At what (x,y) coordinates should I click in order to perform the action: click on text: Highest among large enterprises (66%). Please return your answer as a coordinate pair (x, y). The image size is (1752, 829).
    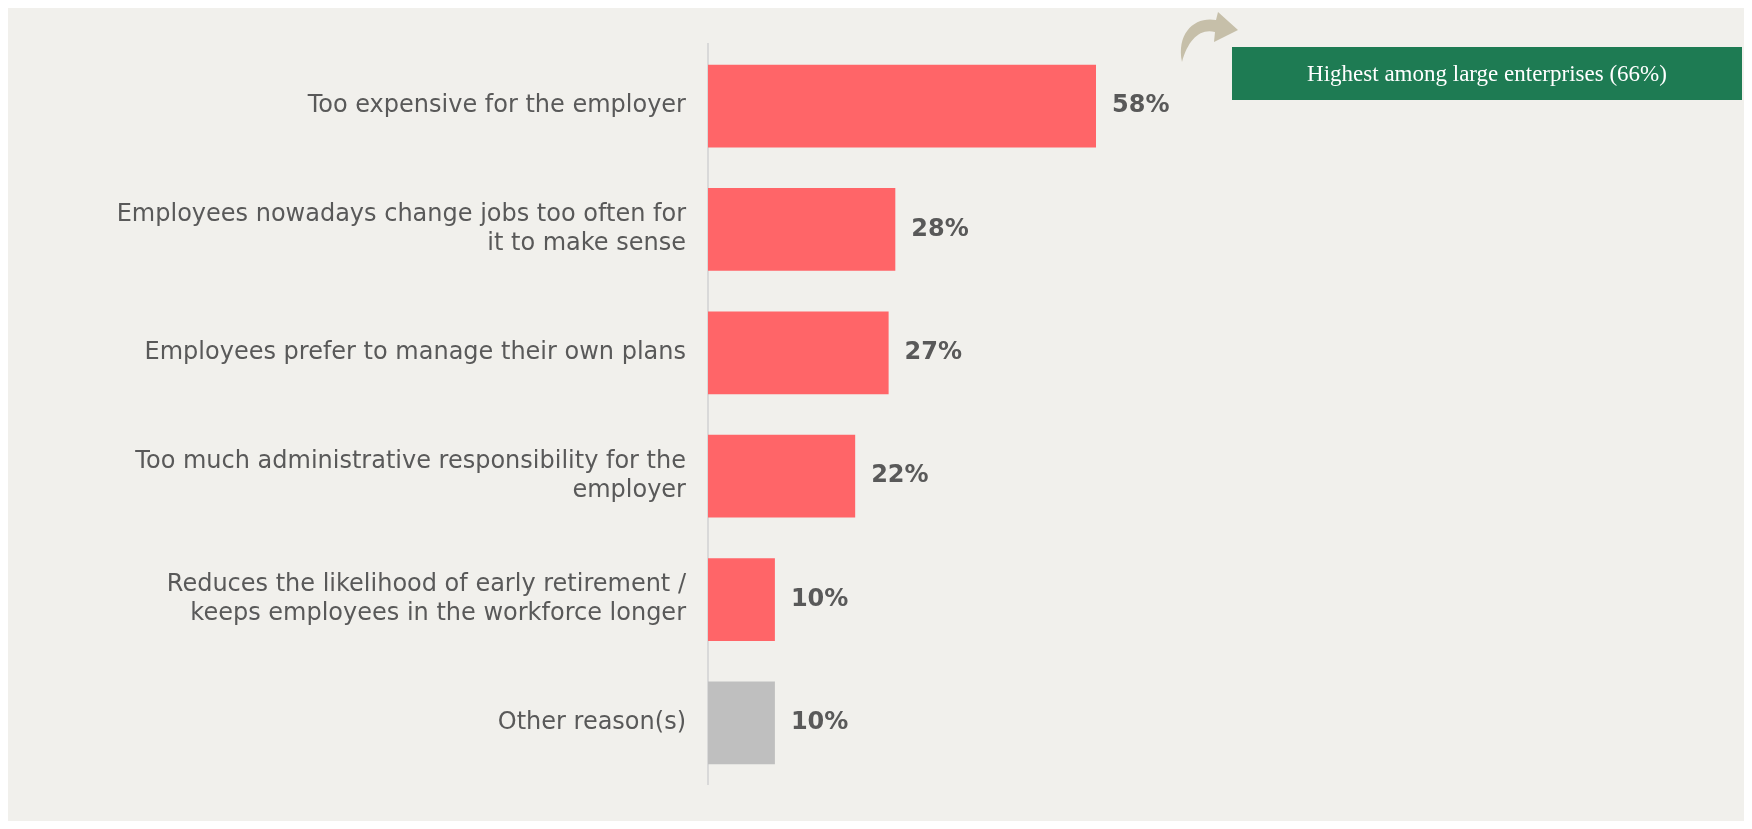
    Looking at the image, I should click on (1487, 73).